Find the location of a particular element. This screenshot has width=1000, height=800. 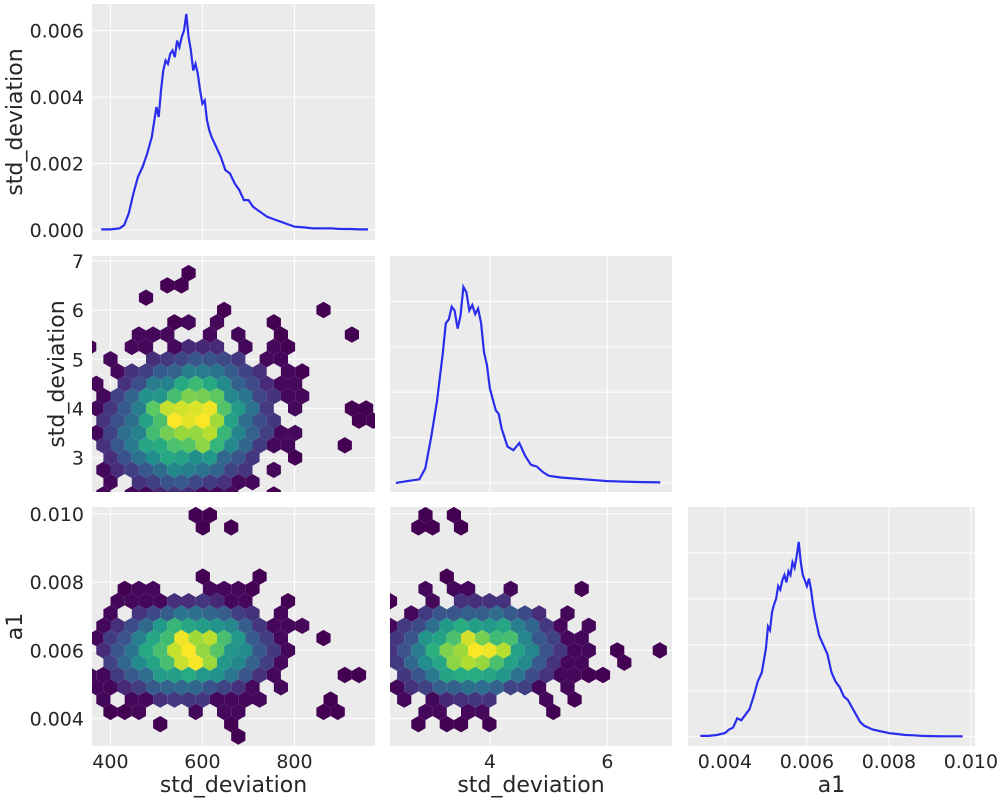

y-tick-label: 0.010 is located at coordinates (57, 515).